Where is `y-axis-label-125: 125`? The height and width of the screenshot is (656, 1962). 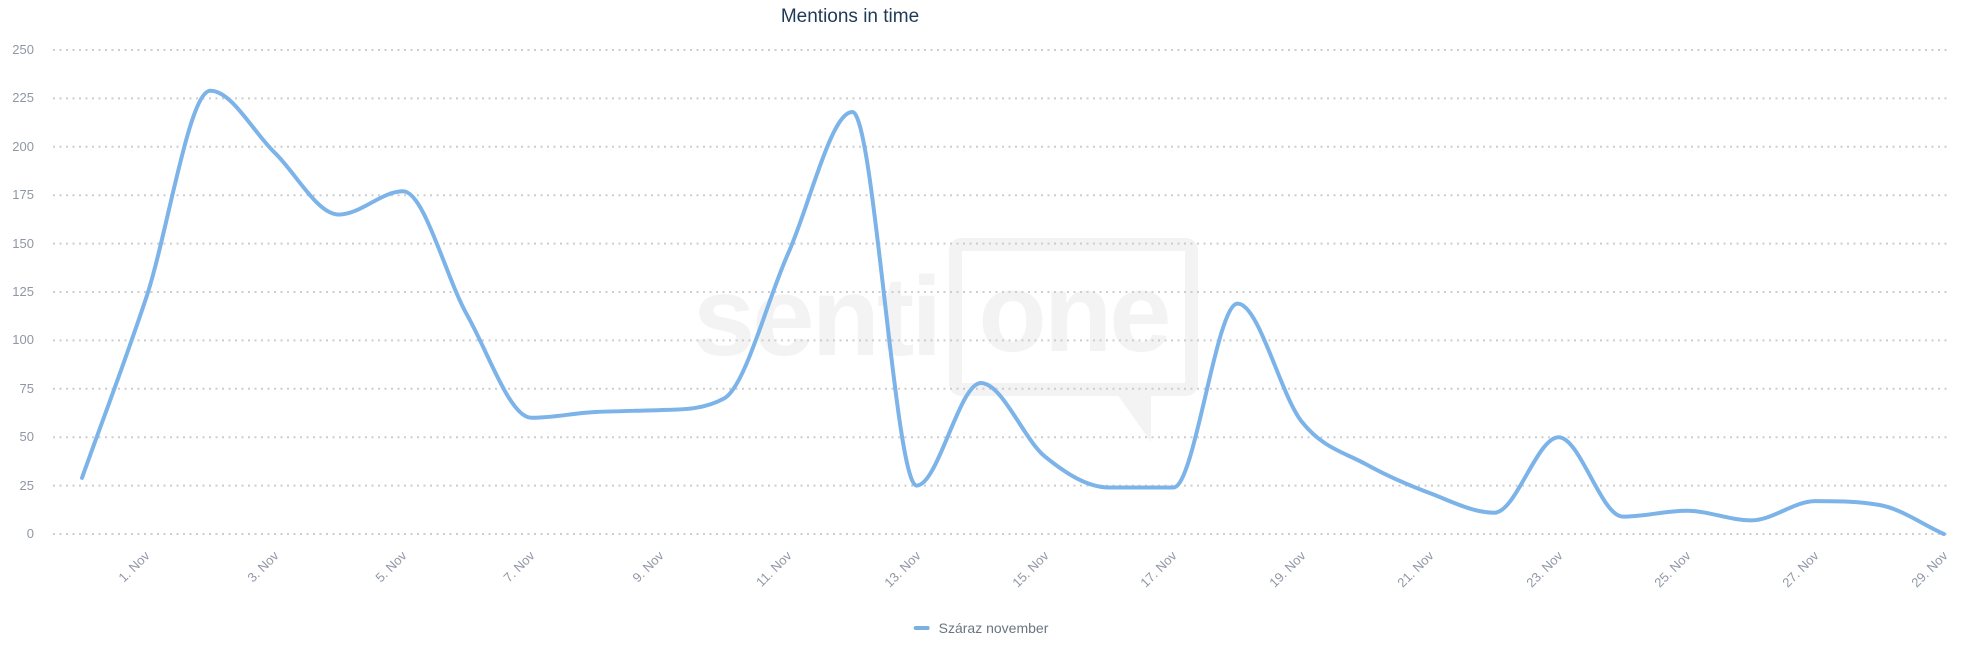
y-axis-label-125: 125 is located at coordinates (23, 291).